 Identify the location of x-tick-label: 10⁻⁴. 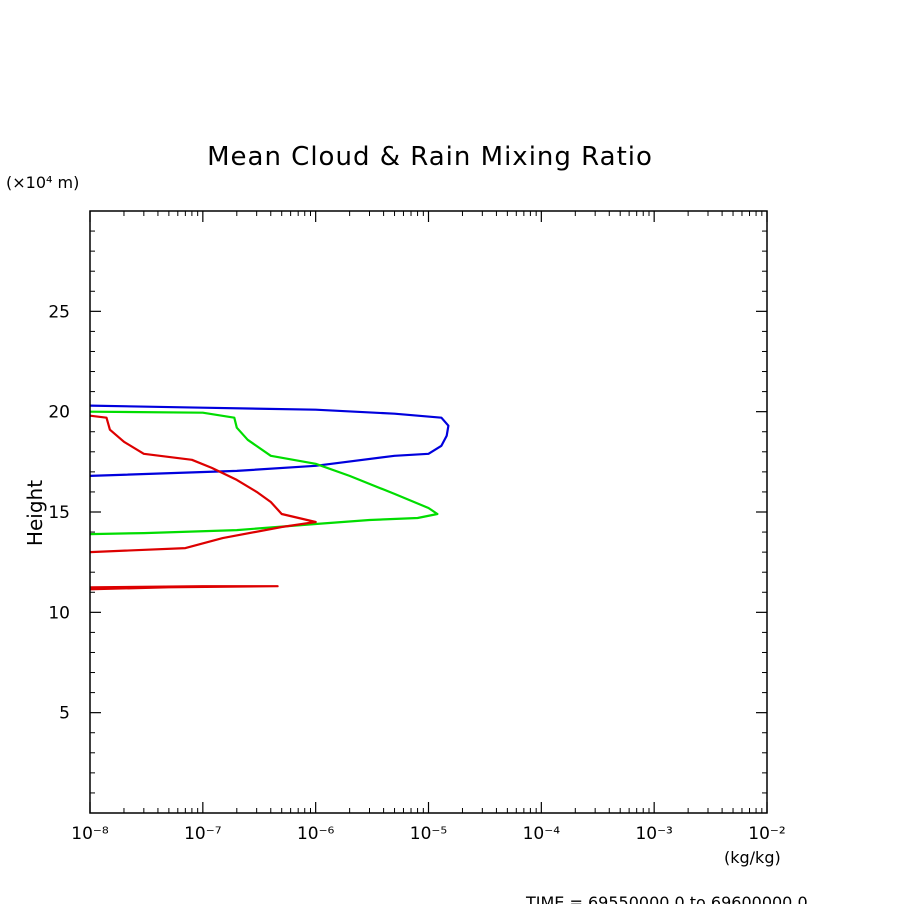
(542, 834).